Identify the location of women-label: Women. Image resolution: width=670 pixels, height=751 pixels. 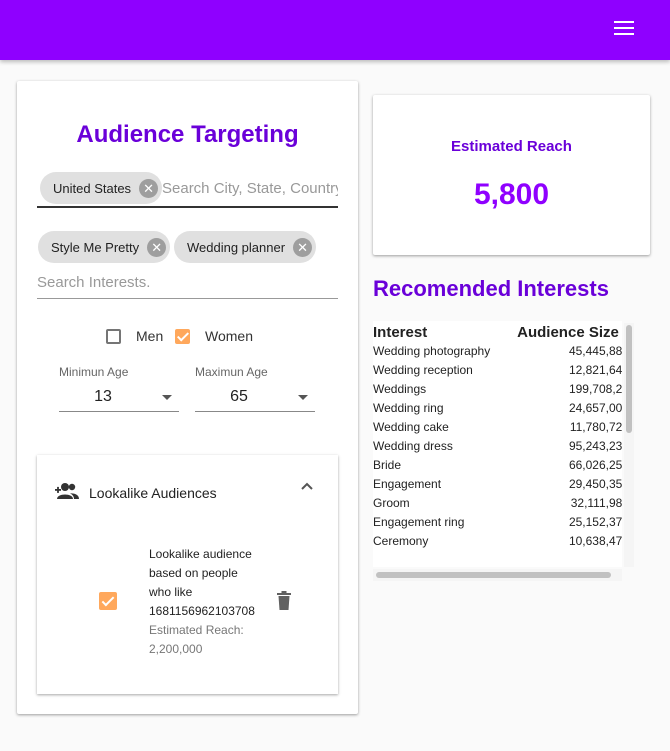
(229, 336).